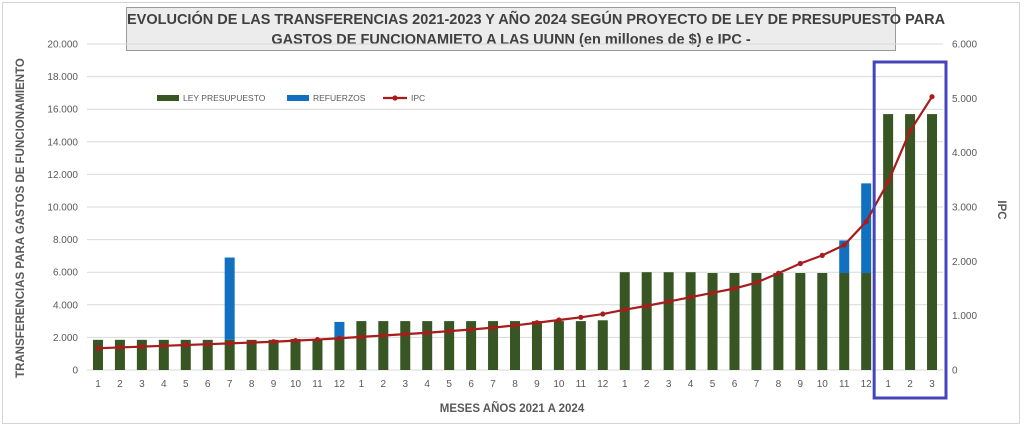  Describe the element at coordinates (395, 98) in the screenshot. I see `legend-marker-ipc` at that location.